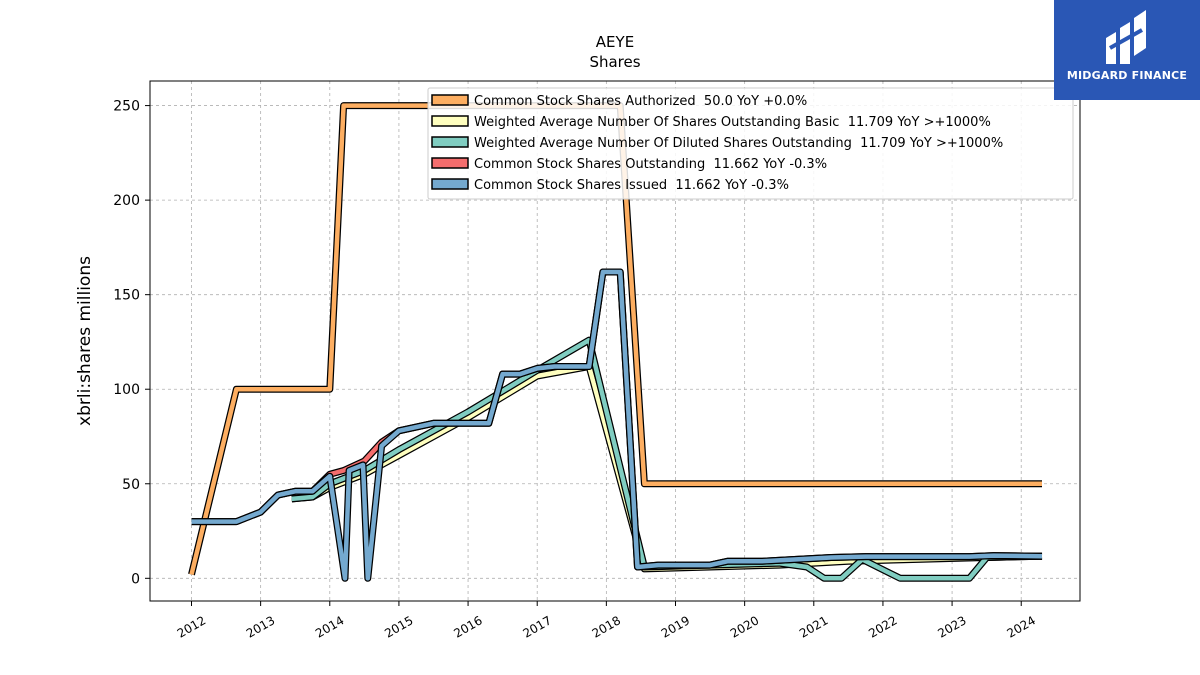 Image resolution: width=1200 pixels, height=675 pixels. I want to click on y-tick-label: 250, so click(126, 107).